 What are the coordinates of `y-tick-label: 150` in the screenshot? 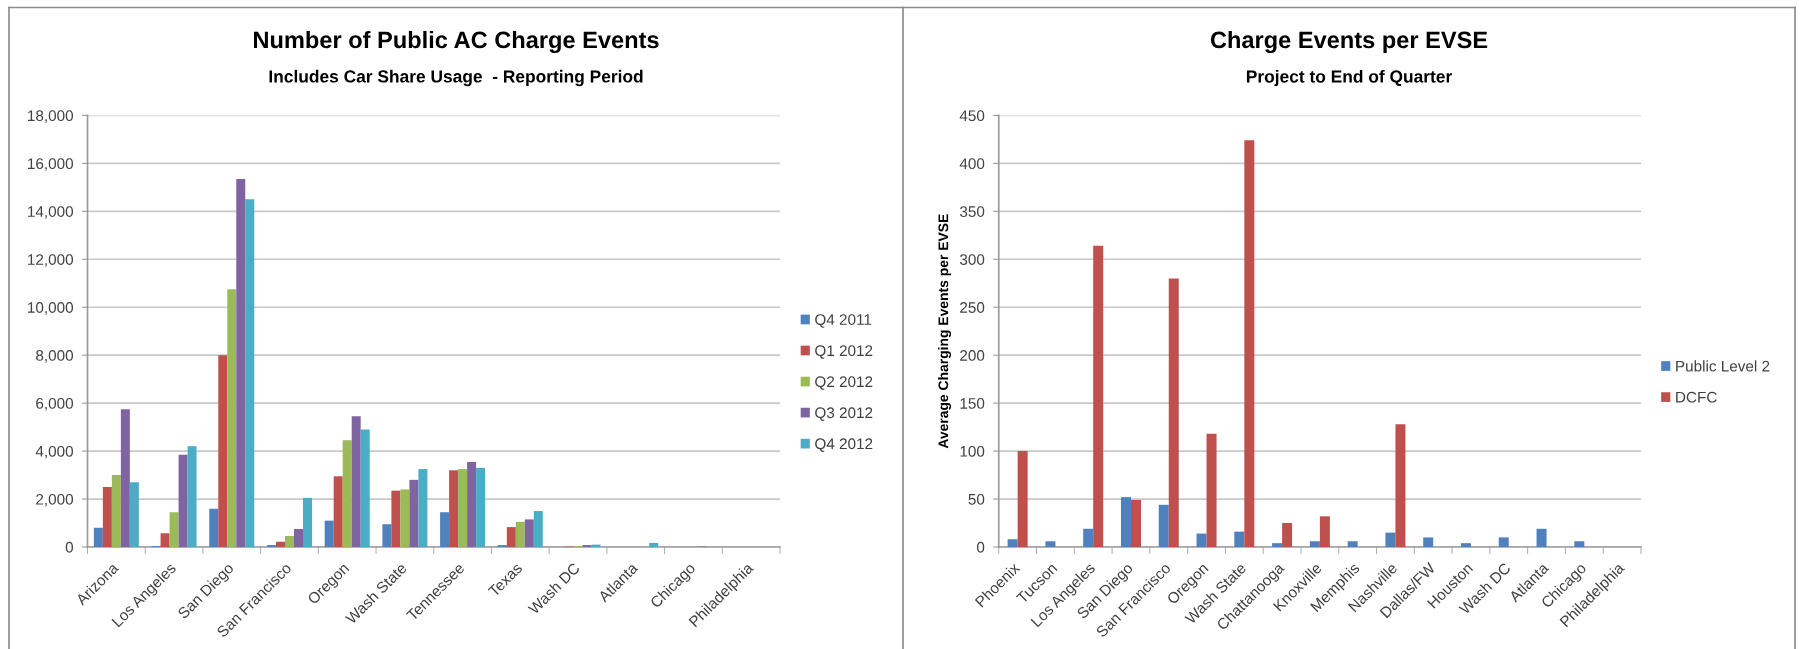 It's located at (972, 403).